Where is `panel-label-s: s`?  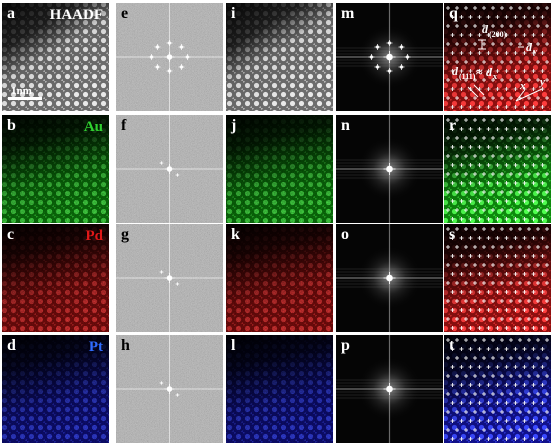
panel-label-s: s is located at coordinates (452, 234).